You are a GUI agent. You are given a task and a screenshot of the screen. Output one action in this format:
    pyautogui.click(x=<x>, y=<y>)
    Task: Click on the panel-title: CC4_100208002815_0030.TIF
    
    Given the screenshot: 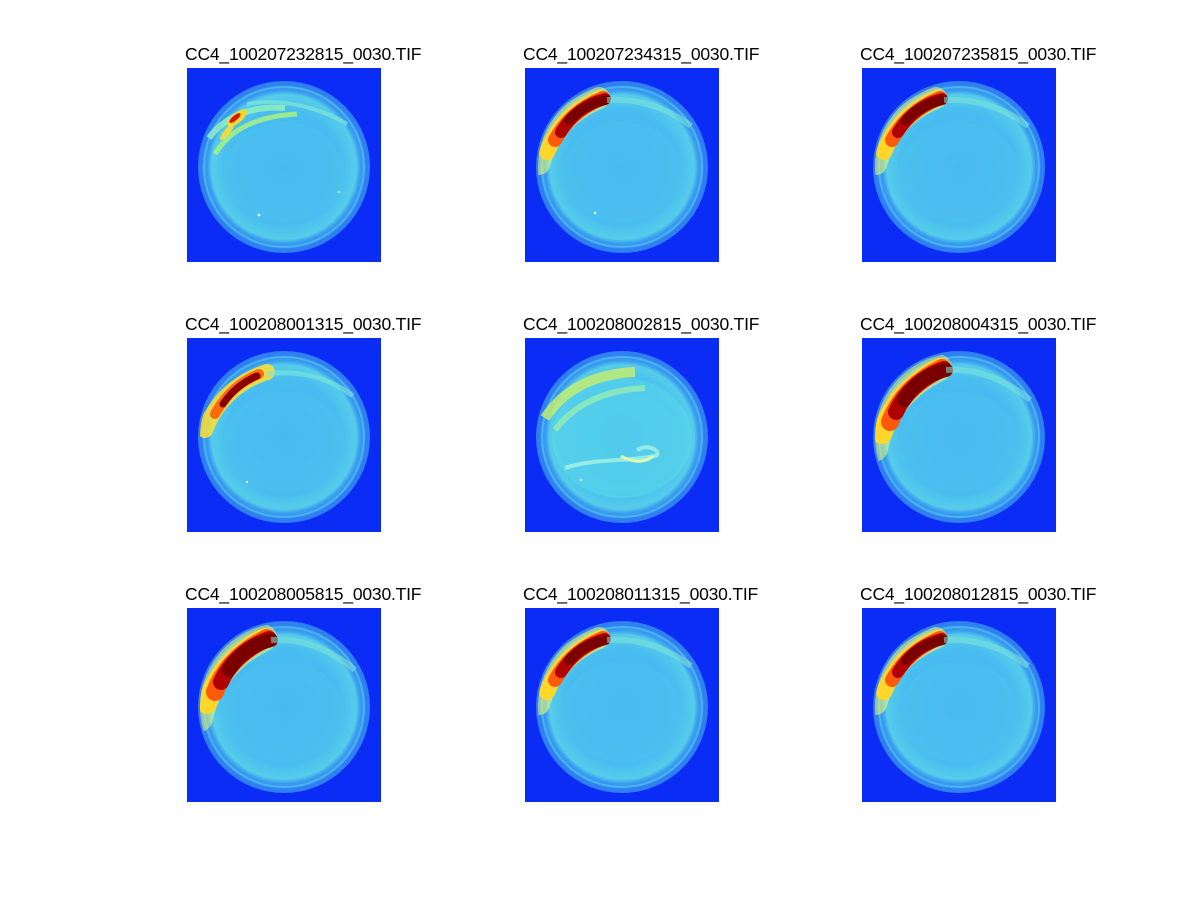 What is the action you would take?
    pyautogui.click(x=641, y=324)
    